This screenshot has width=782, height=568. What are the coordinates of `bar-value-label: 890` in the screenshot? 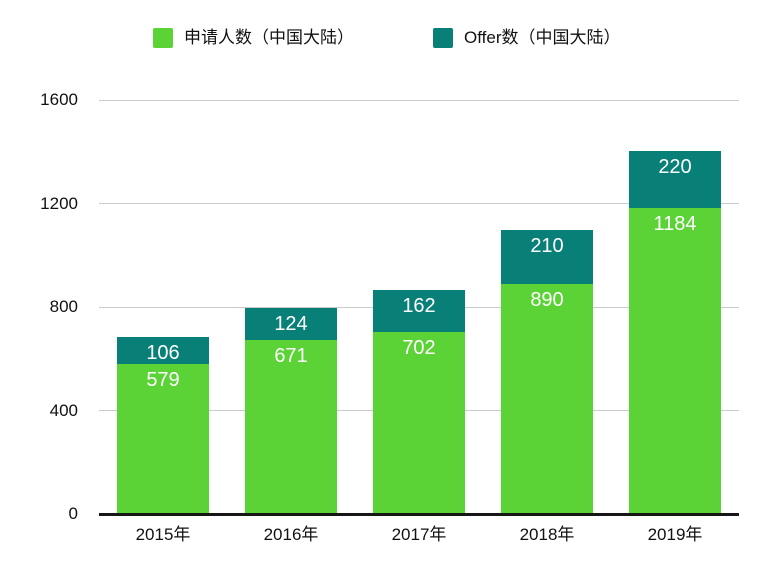 It's located at (547, 300).